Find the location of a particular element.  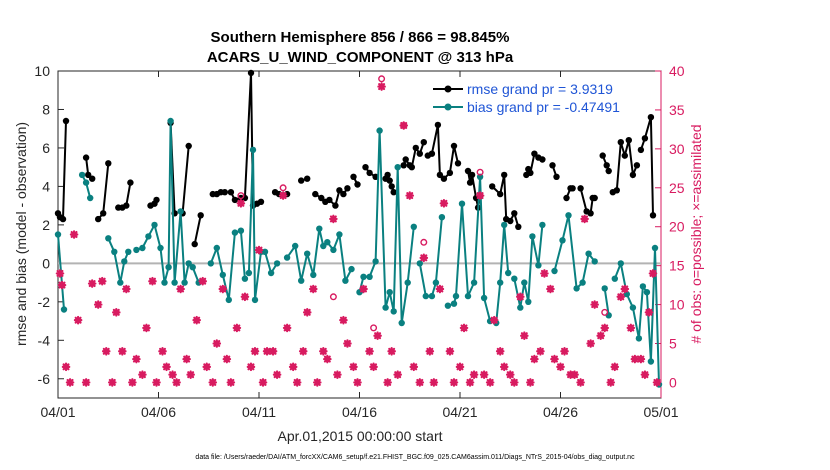

y-right-tick-label: 25 is located at coordinates (677, 188).